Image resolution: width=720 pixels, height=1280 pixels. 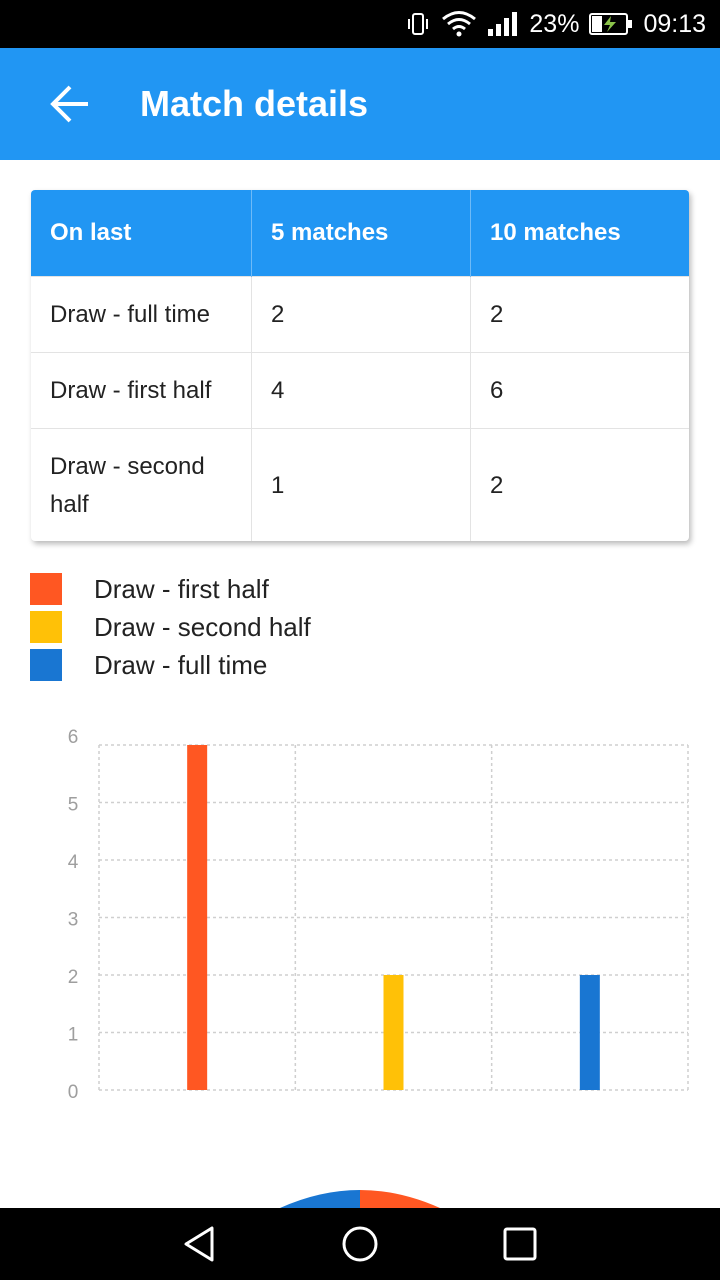 I want to click on wifi-icon, so click(x=459, y=24).